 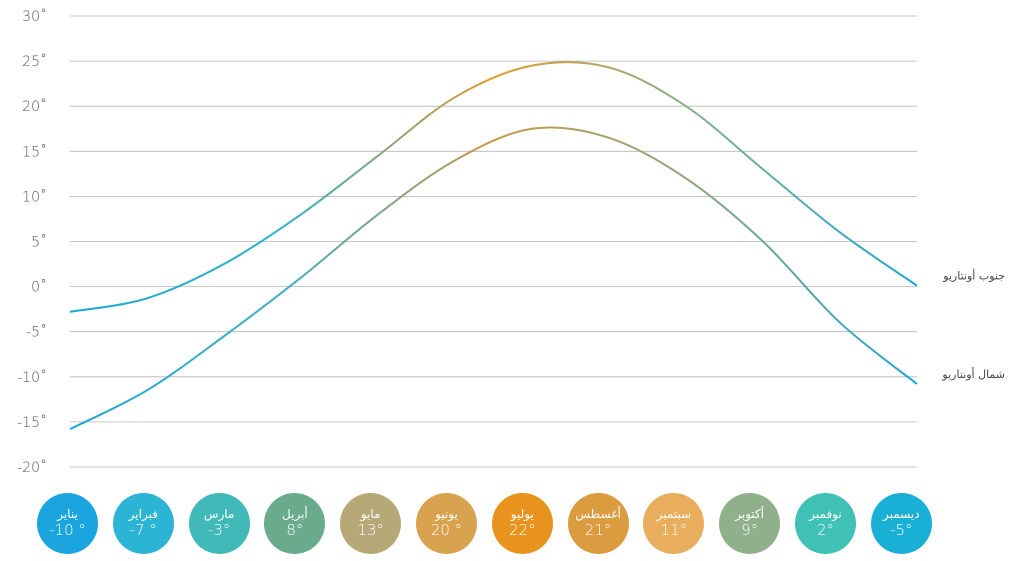 What do you see at coordinates (39, 242) in the screenshot?
I see `y-tick-label: 5˚` at bounding box center [39, 242].